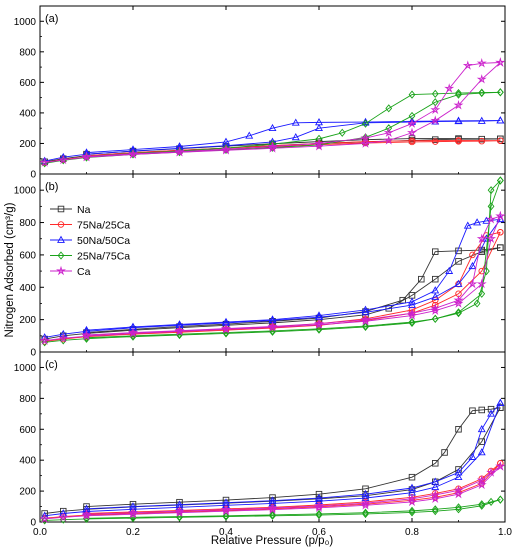 Image resolution: width=515 pixels, height=550 pixels. What do you see at coordinates (293, 509) in the screenshot?
I see `panel-c-25na-75ca-desorption-line` at bounding box center [293, 509].